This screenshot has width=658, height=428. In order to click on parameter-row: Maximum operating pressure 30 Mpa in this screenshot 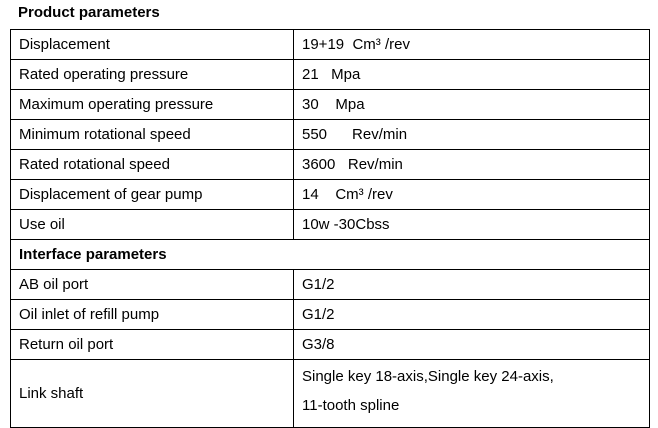, I will do `click(330, 104)`.